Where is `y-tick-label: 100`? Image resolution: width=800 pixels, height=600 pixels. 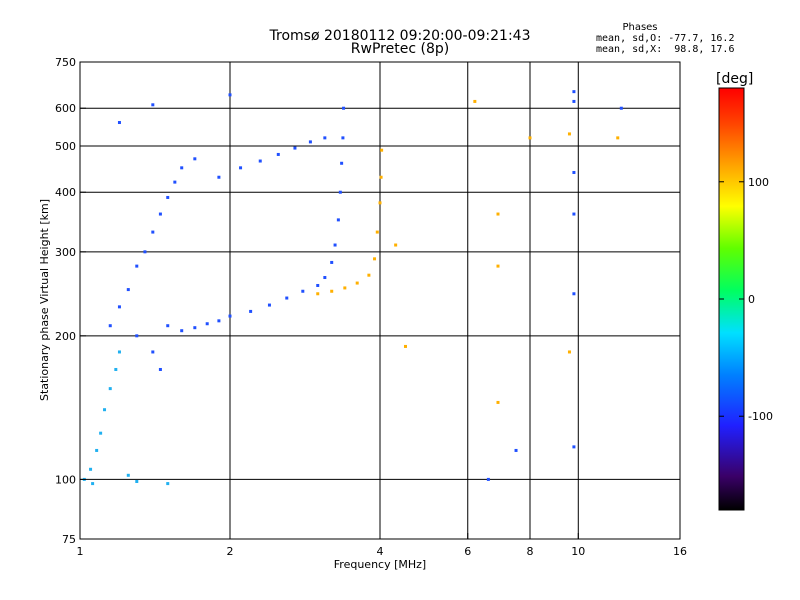
y-tick-label: 100 is located at coordinates (65, 479).